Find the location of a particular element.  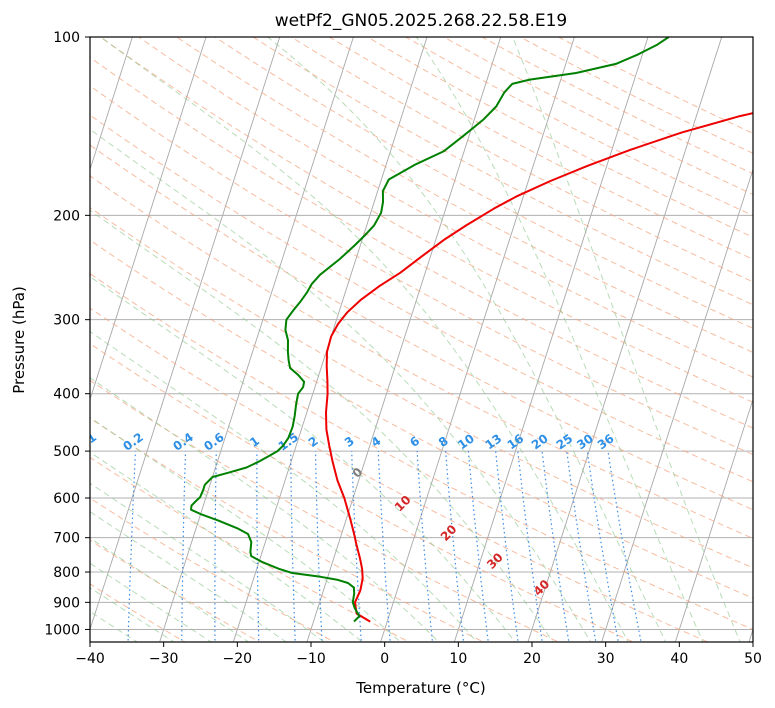

x-tick-label: 20 is located at coordinates (532, 659).